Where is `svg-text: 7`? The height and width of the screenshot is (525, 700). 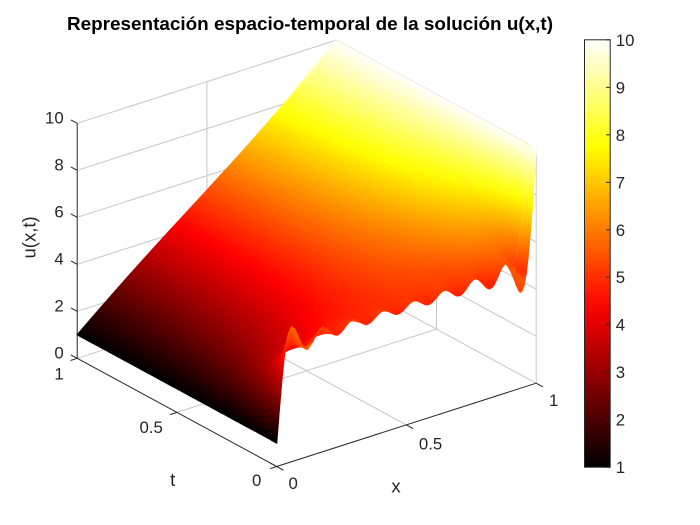 svg-text: 7 is located at coordinates (620, 182).